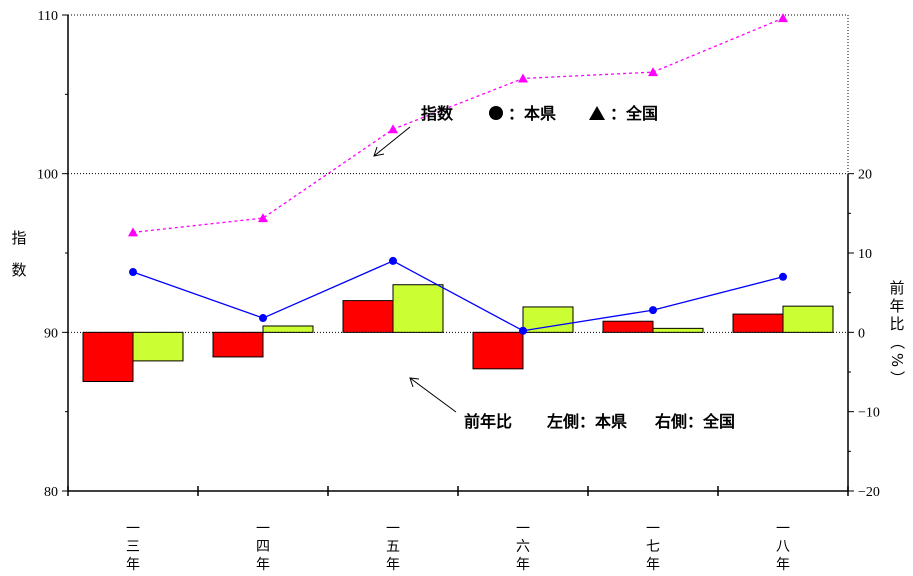 The height and width of the screenshot is (576, 913). I want to click on legend-yoy: 前年比 左側：本県 右側：全国, so click(572, 404).